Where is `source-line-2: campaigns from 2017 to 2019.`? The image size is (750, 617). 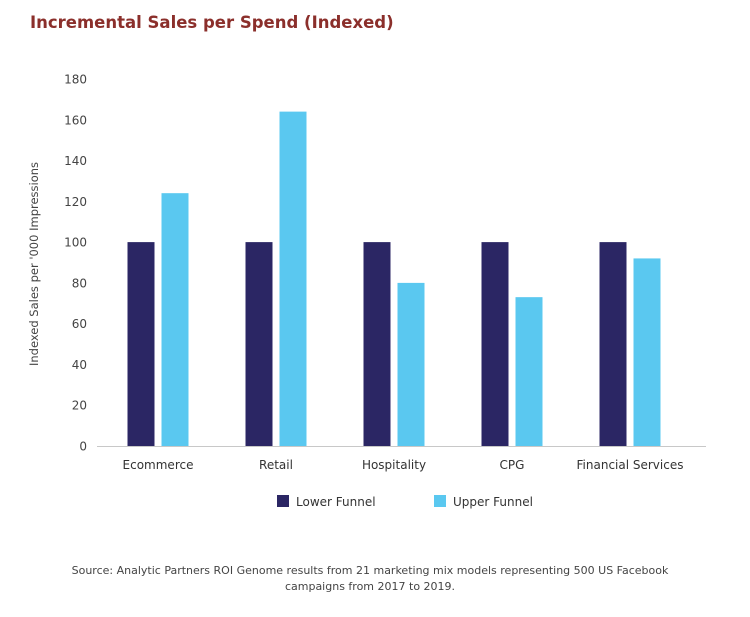
source-line-2: campaigns from 2017 to 2019. is located at coordinates (370, 586).